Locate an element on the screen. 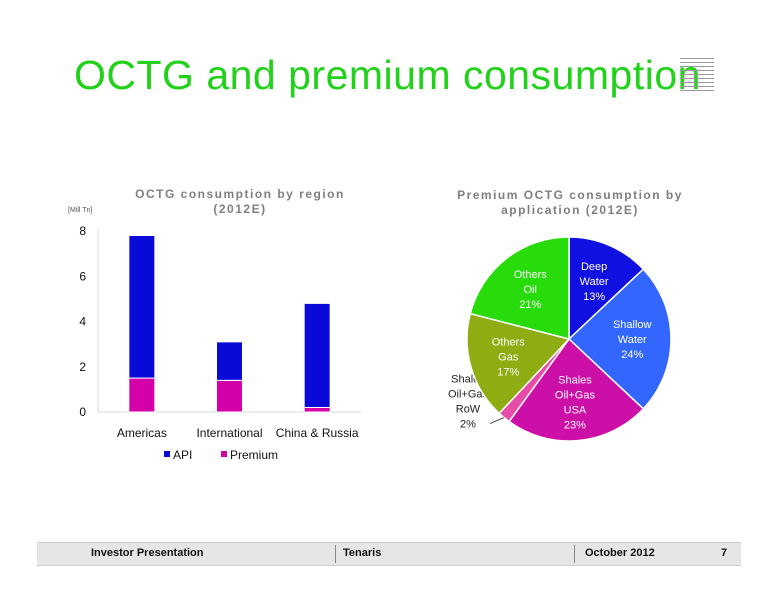 Image resolution: width=776 pixels, height=600 pixels. pie-slice-label: Shales is located at coordinates (575, 380).